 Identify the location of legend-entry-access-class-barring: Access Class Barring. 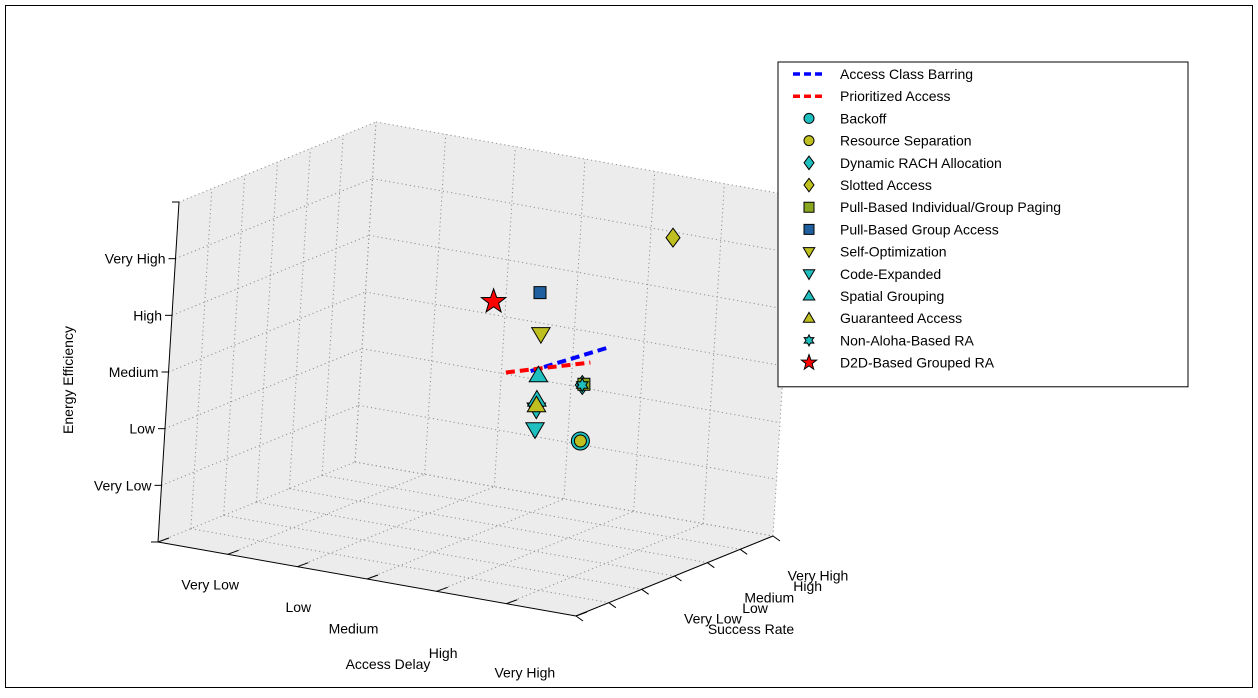
(883, 74).